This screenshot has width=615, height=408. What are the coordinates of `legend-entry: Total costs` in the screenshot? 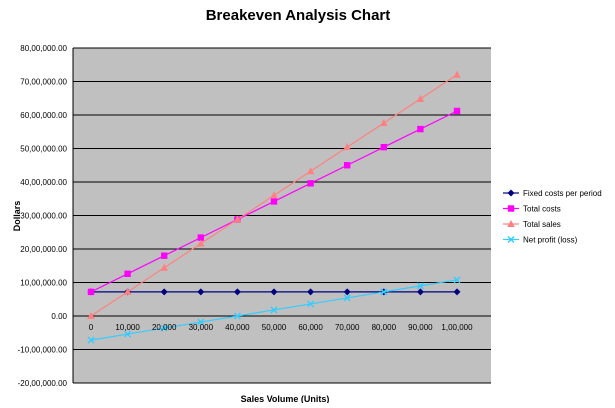 It's located at (532, 209).